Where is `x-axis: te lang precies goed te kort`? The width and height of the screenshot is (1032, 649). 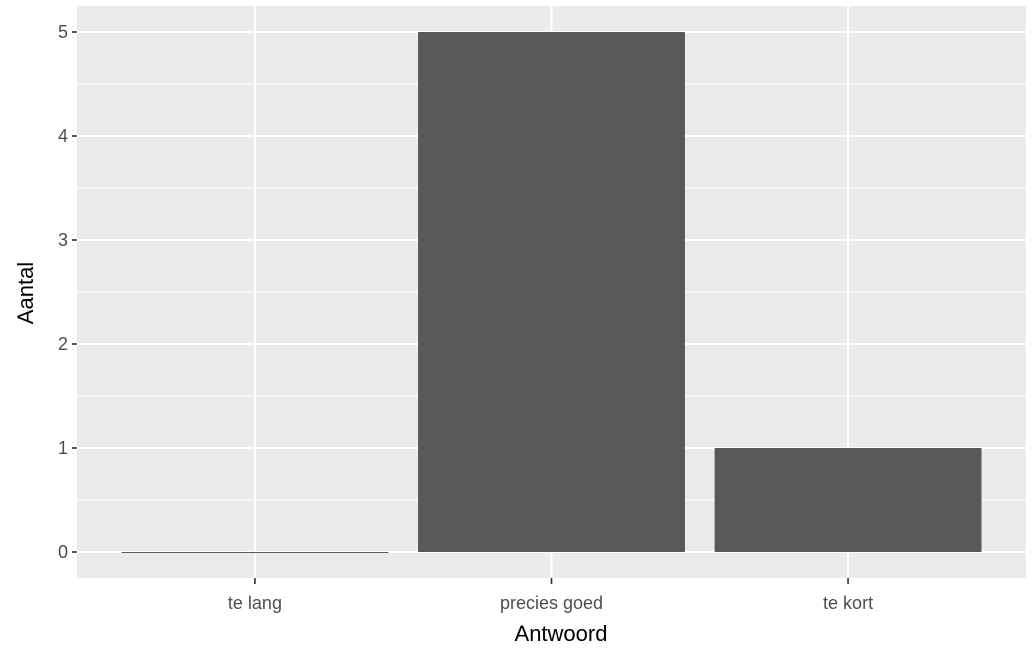 x-axis: te lang precies goed te kort is located at coordinates (550, 595).